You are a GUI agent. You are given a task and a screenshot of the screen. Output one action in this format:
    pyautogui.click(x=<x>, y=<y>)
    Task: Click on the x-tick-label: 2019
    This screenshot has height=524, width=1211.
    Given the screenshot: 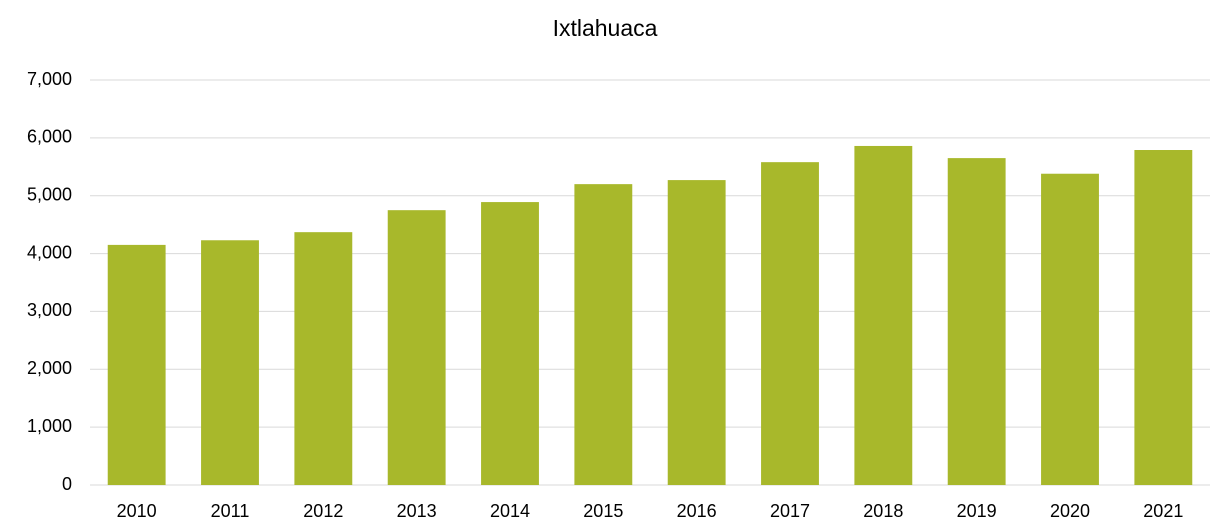 What is the action you would take?
    pyautogui.click(x=977, y=511)
    